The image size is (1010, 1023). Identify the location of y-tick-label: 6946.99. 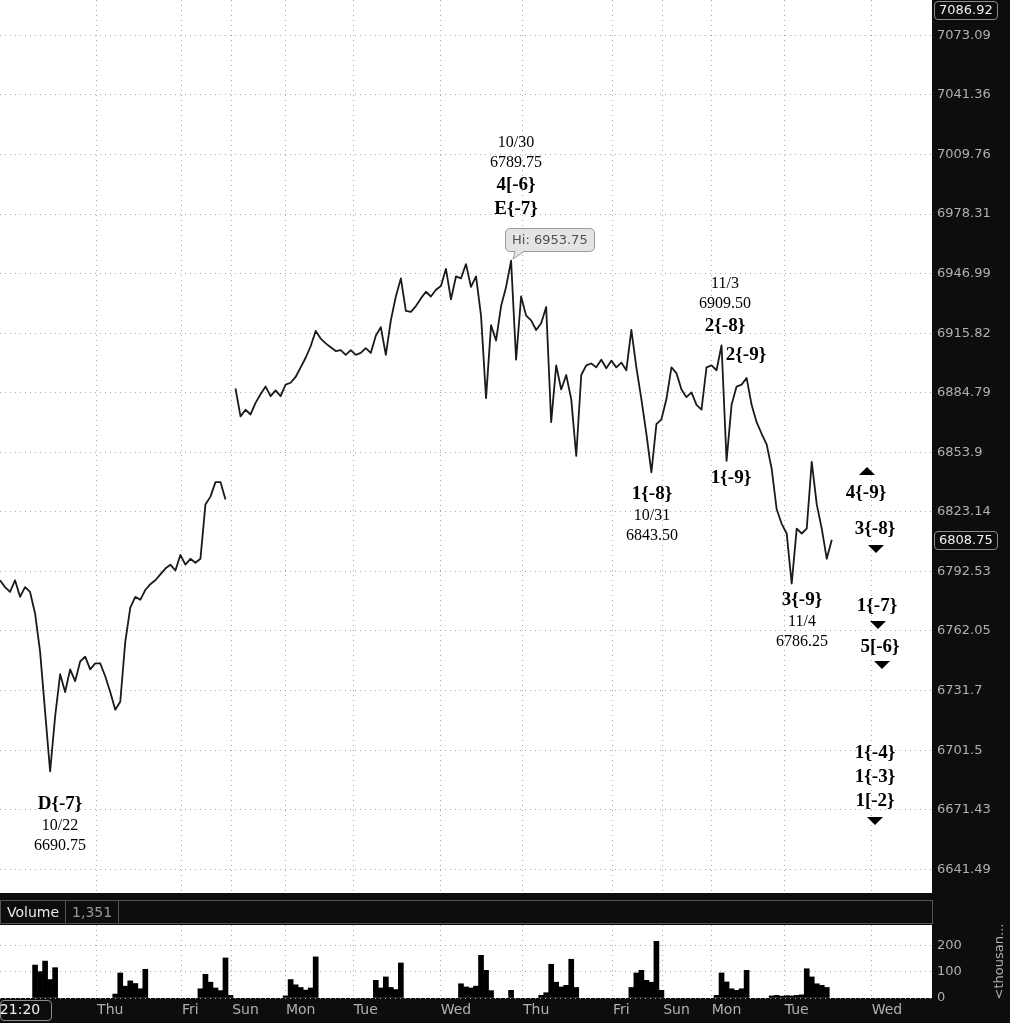
(964, 272).